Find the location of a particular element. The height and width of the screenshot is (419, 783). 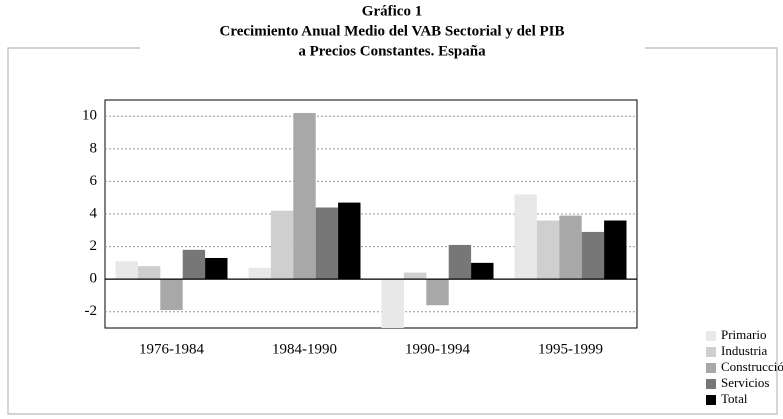

chart-title: a Precios Constantes. España is located at coordinates (392, 51).